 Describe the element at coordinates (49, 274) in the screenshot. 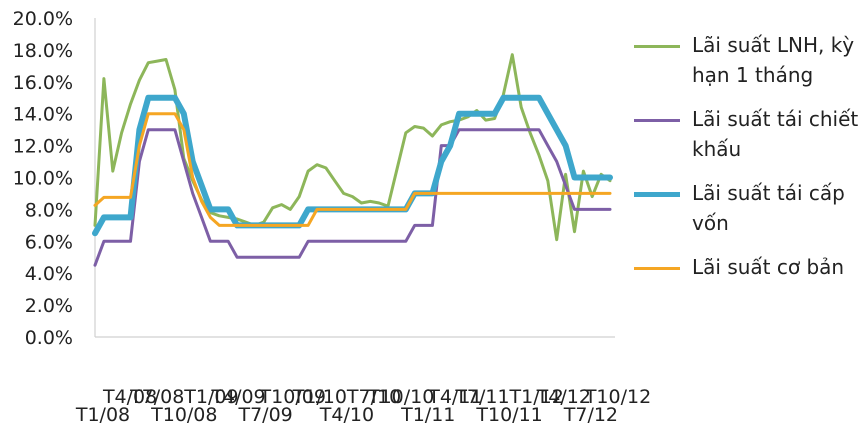

I see `y-tick-label: 4.0%` at that location.